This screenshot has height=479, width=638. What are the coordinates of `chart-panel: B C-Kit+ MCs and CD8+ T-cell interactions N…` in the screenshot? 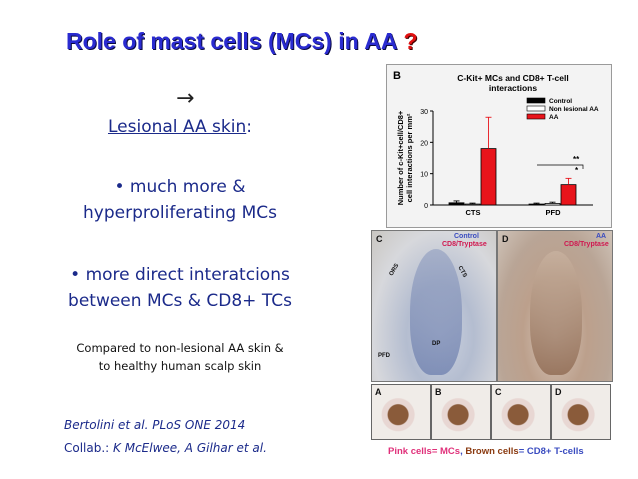 It's located at (499, 146).